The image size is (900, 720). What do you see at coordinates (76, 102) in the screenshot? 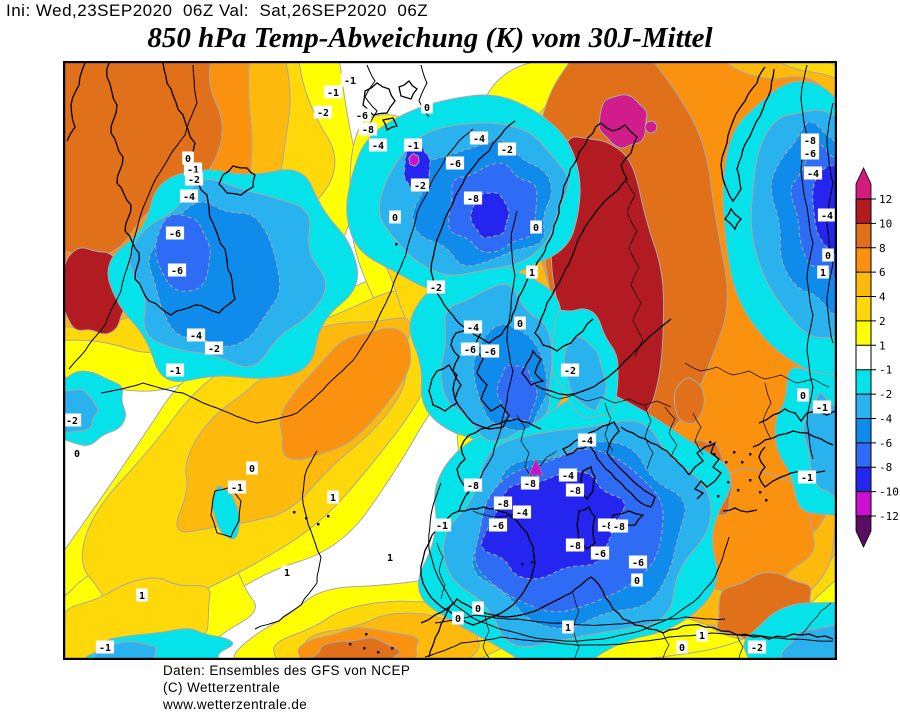
I see `coastline-greenland-west-coast` at bounding box center [76, 102].